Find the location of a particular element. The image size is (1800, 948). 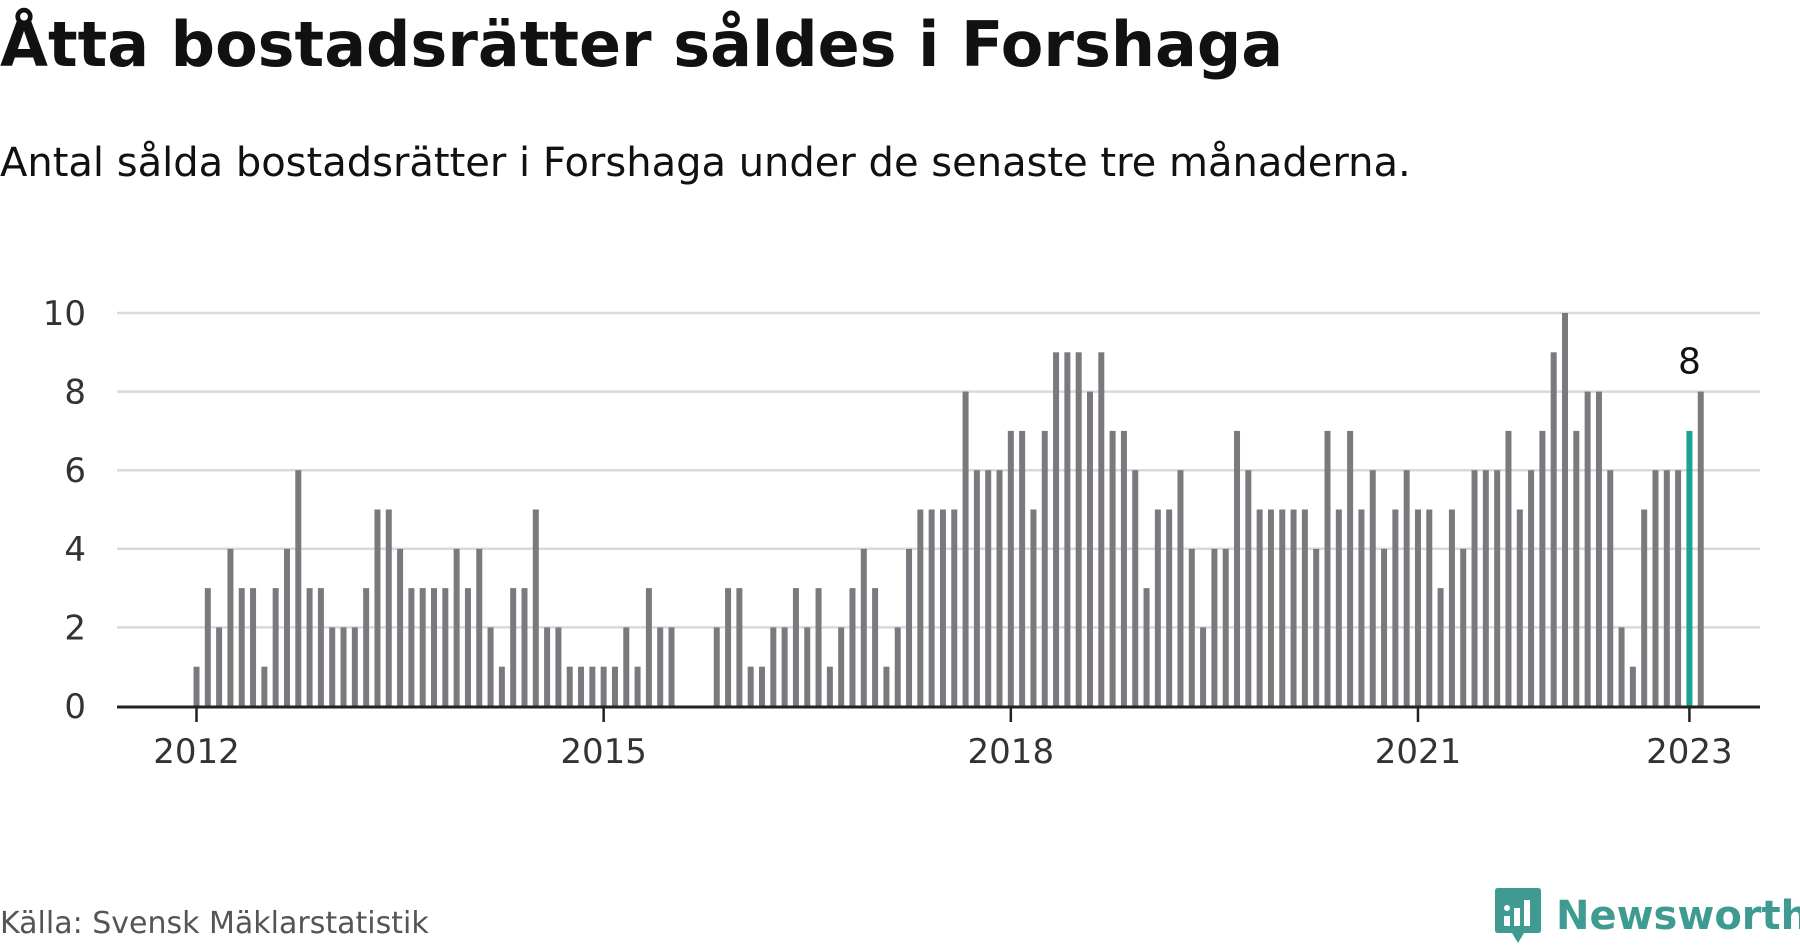

y-tick-label: 8 is located at coordinates (75, 393).